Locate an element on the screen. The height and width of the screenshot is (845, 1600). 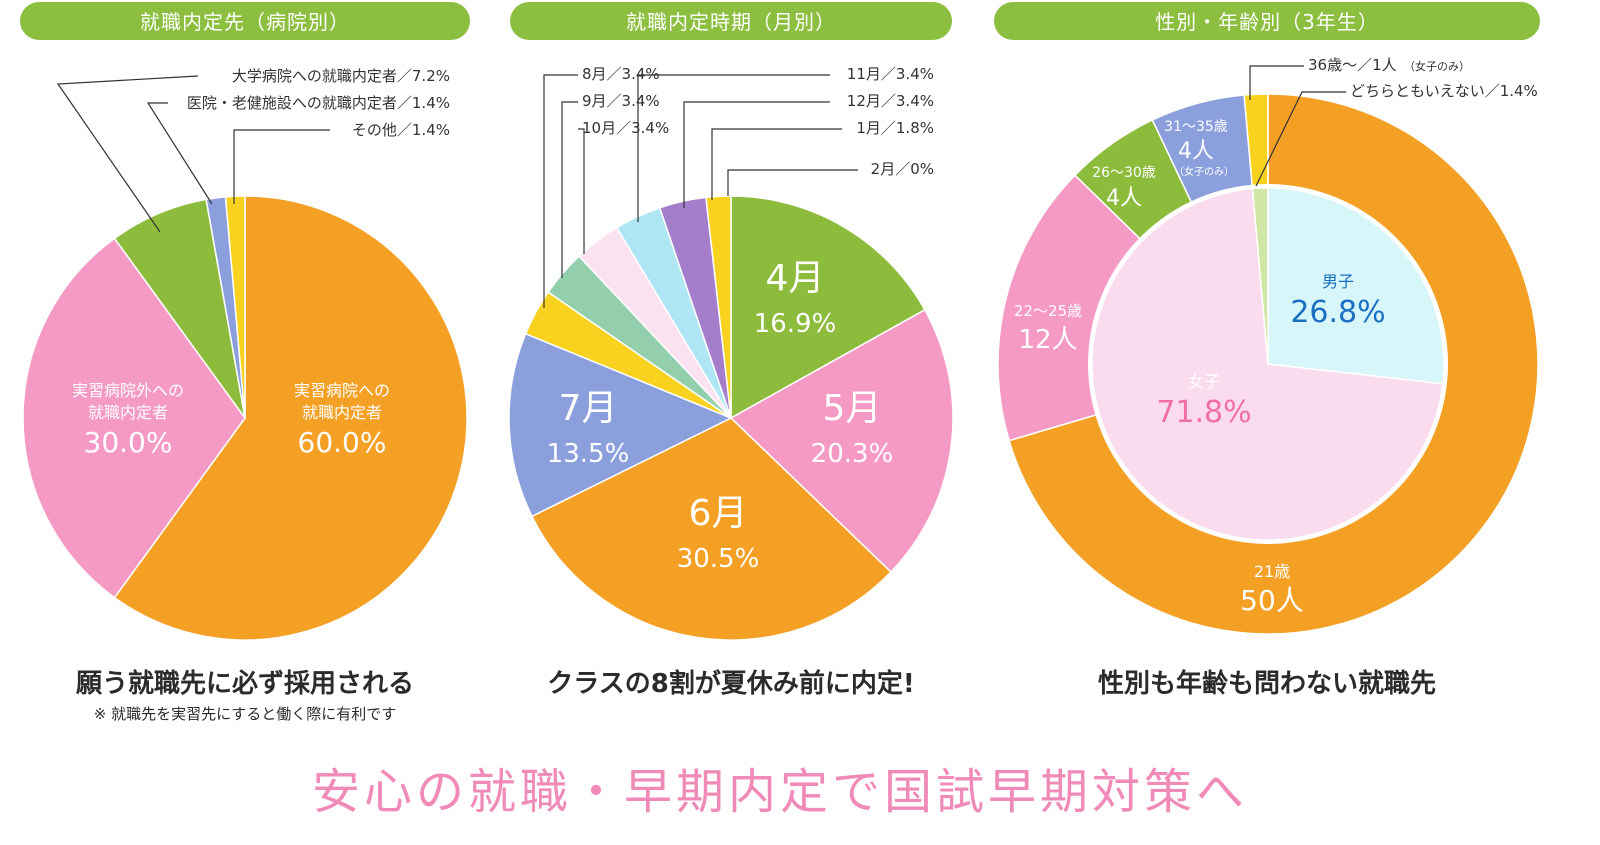
inner-value: 71.8% is located at coordinates (1203, 412).